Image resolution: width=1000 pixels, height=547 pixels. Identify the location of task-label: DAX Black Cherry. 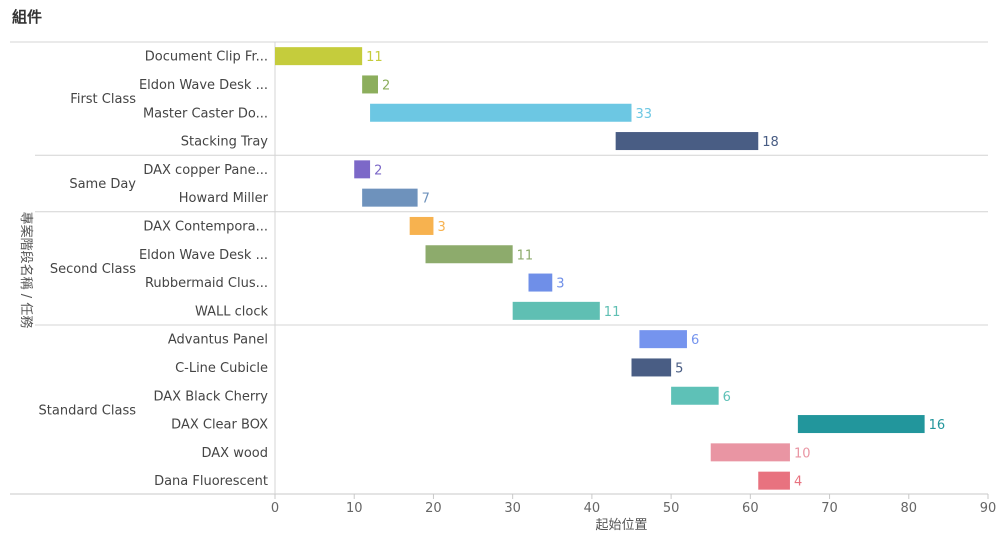
(211, 396).